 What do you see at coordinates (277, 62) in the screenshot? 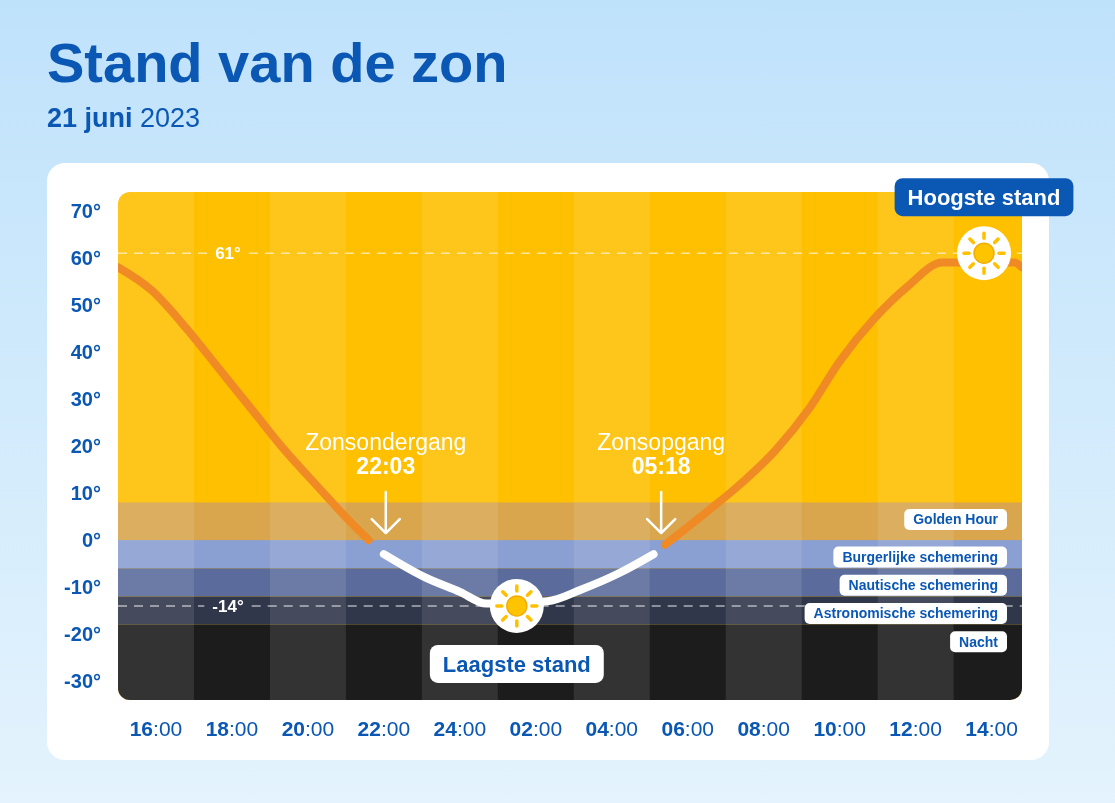
I see `chart-title: Stand van de zon` at bounding box center [277, 62].